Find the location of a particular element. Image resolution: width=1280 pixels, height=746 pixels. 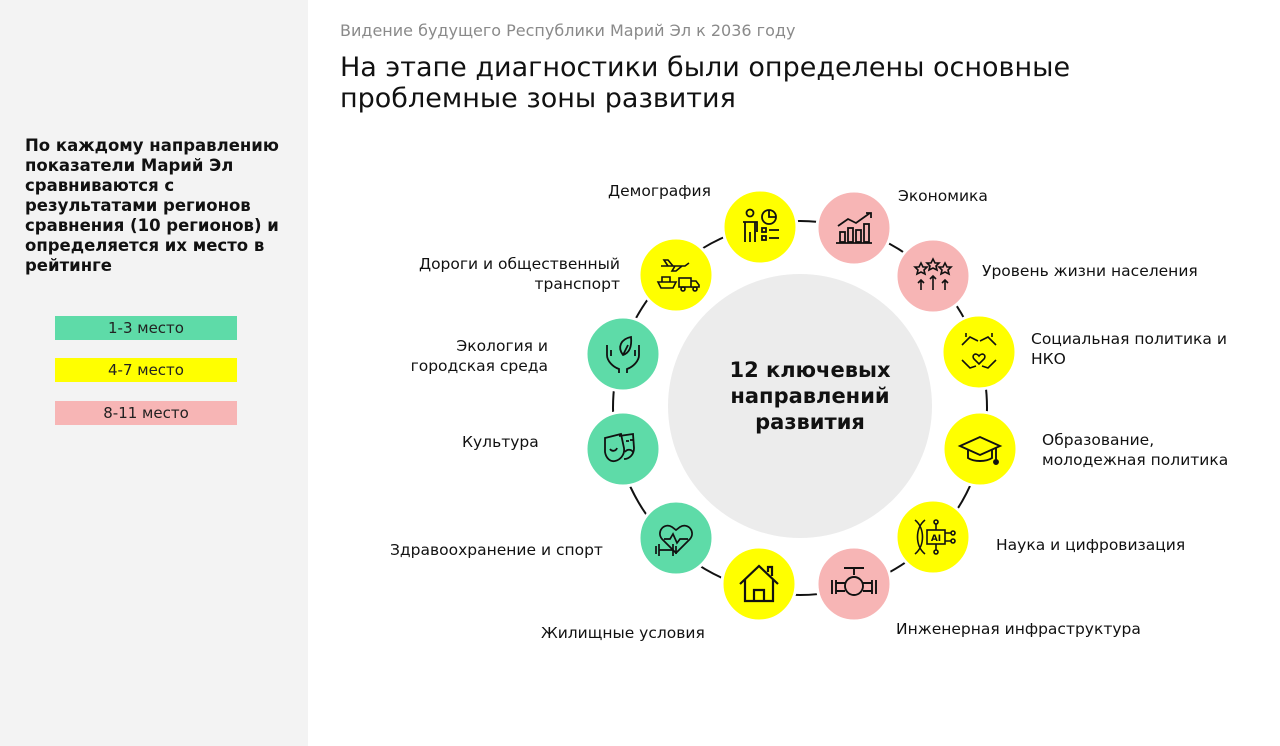

node-economy is located at coordinates (854, 228).